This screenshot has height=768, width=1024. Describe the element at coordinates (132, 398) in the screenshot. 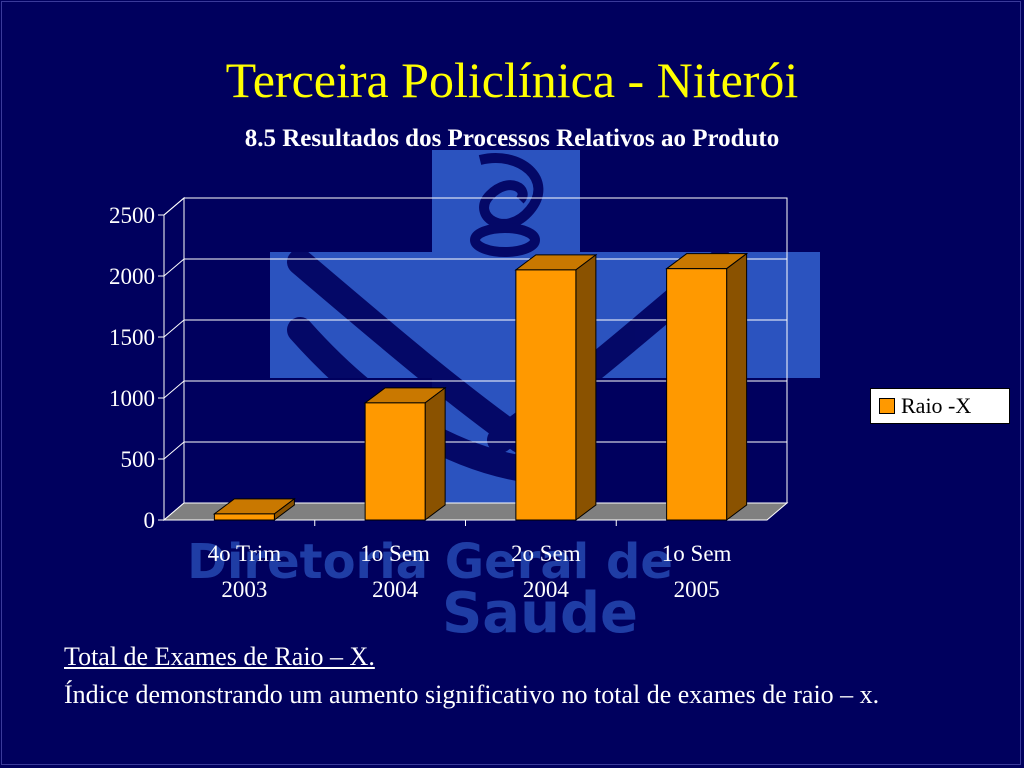

I see `y-tick-label: 1000` at that location.